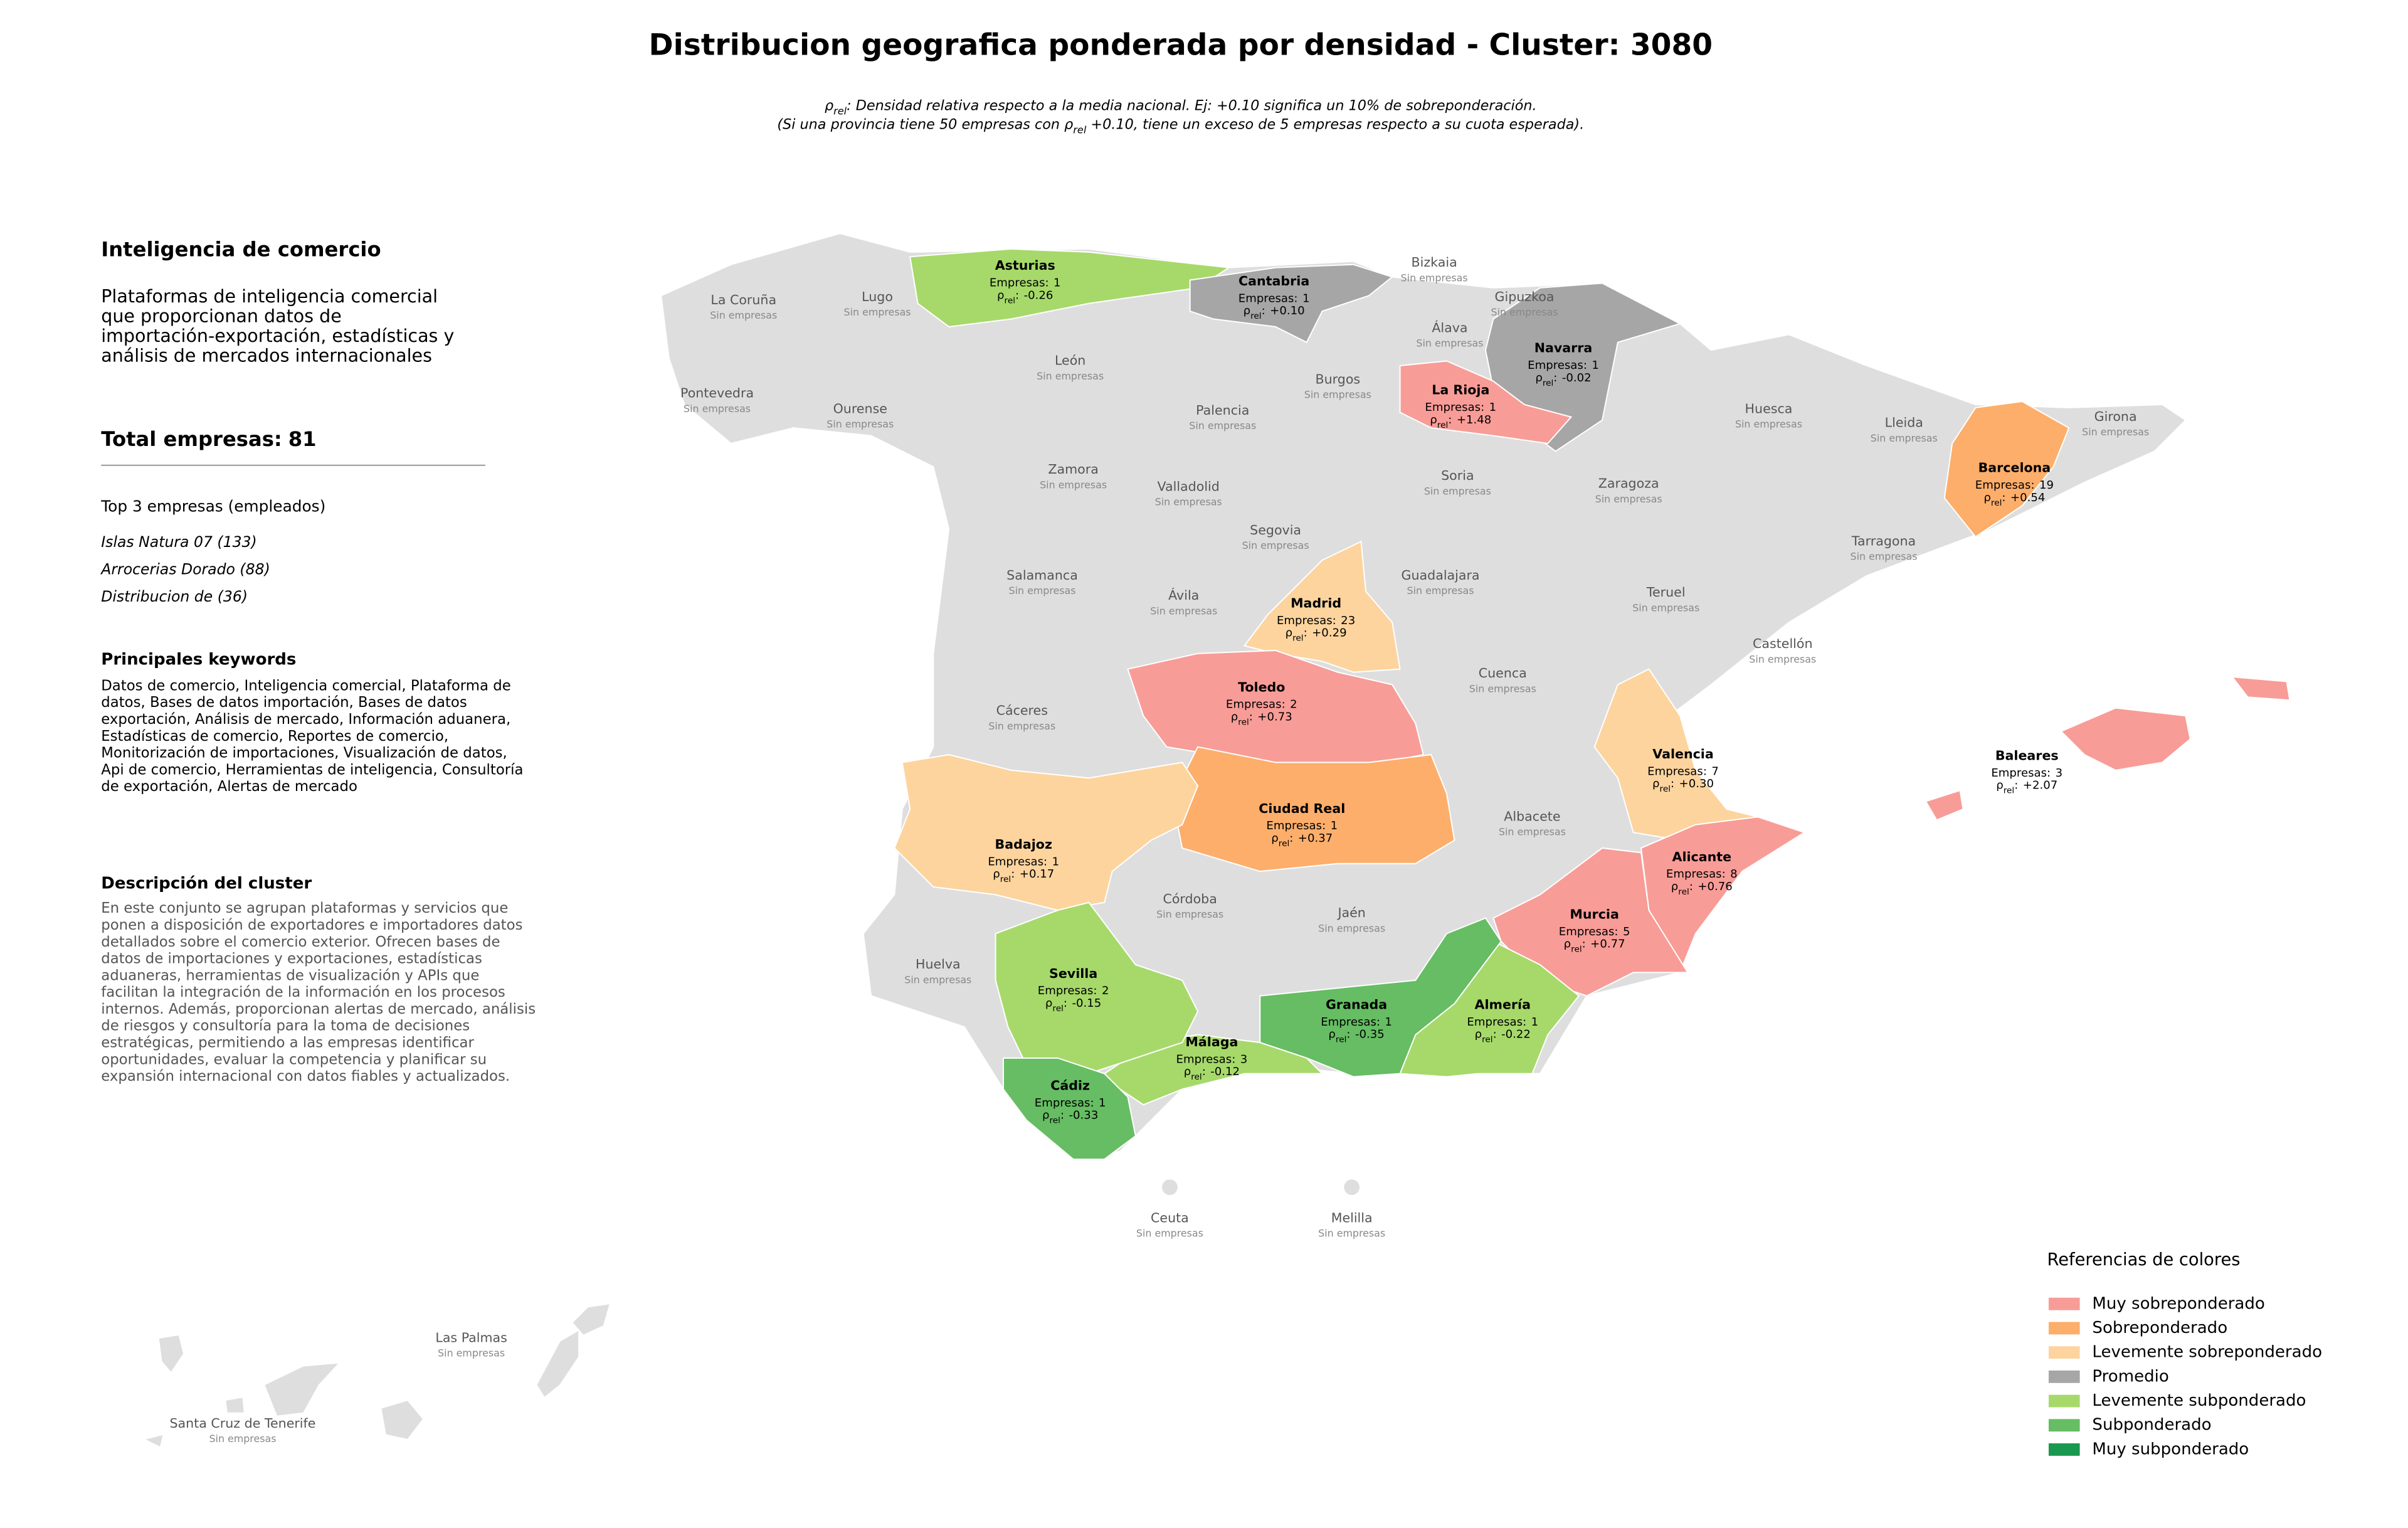 This screenshot has width=2408, height=1528. Describe the element at coordinates (1105, 990) in the screenshot. I see `count-value: 2` at that location.